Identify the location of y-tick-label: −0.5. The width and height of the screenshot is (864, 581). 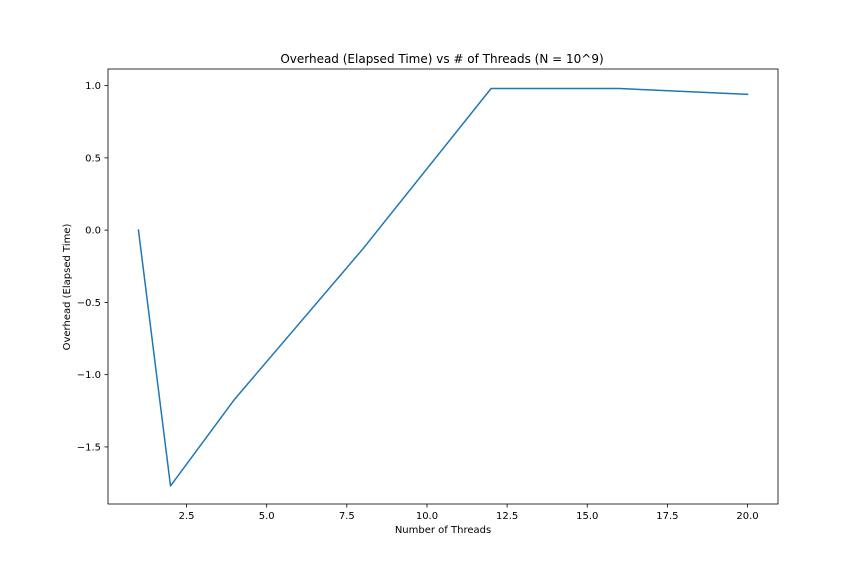
(89, 303).